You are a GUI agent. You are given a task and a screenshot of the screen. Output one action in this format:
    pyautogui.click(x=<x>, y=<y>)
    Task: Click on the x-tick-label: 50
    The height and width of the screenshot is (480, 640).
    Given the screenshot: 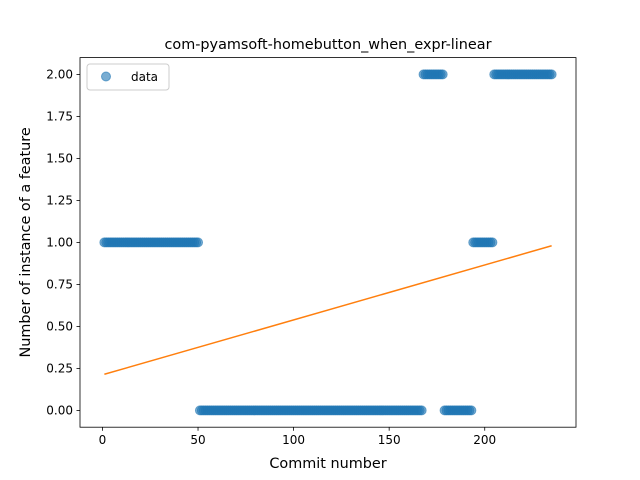 What is the action you would take?
    pyautogui.click(x=197, y=440)
    